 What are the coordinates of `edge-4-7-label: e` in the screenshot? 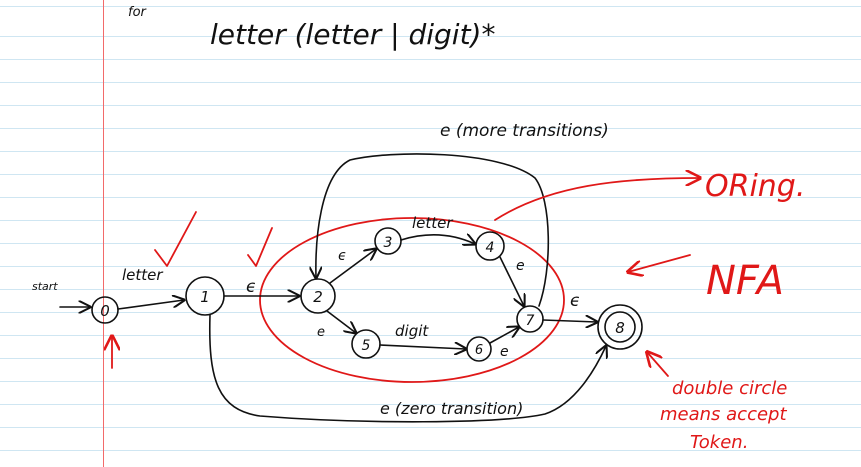 It's located at (520, 266).